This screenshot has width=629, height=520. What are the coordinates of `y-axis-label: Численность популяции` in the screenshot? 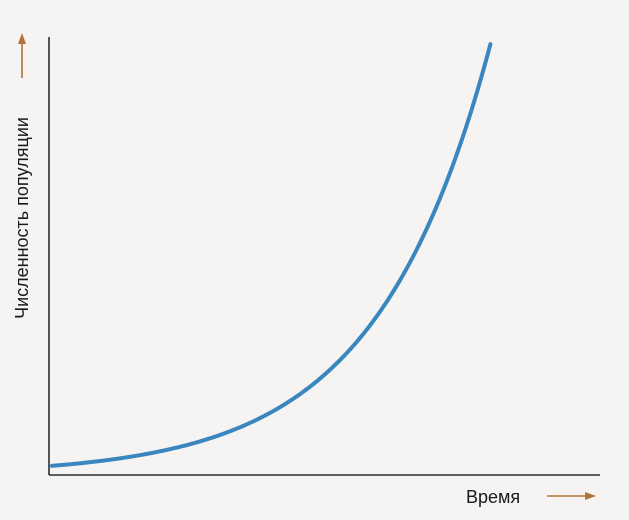 It's located at (22, 218).